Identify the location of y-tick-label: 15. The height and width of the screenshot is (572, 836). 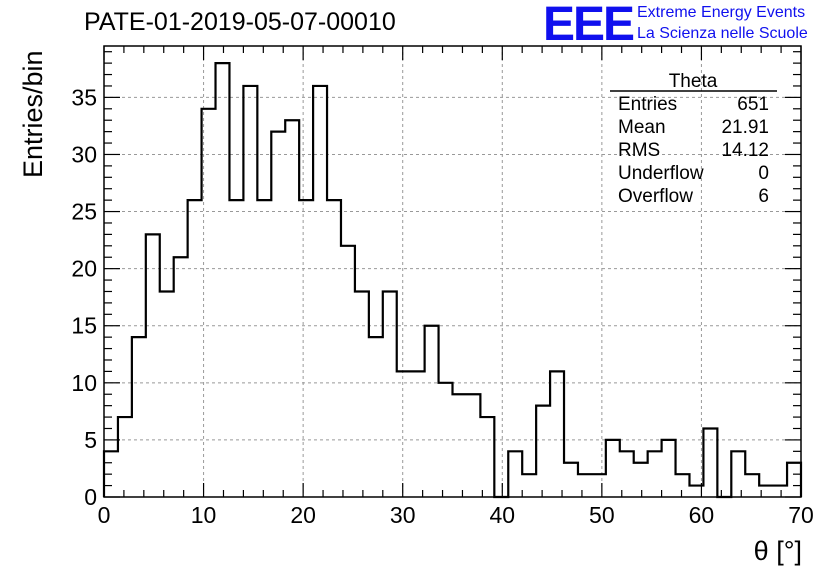
(84, 326).